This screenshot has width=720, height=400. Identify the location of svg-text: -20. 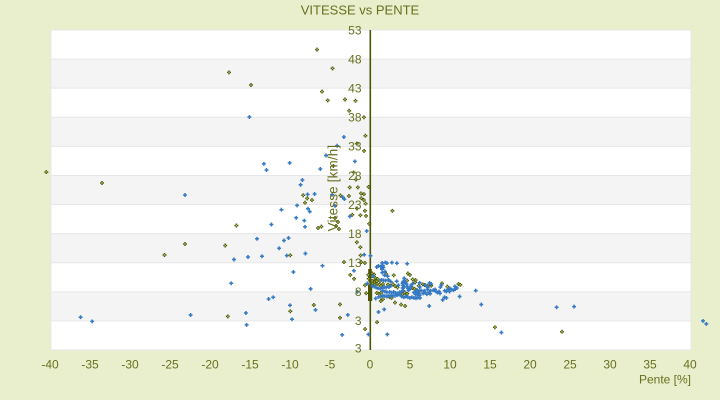
(210, 365).